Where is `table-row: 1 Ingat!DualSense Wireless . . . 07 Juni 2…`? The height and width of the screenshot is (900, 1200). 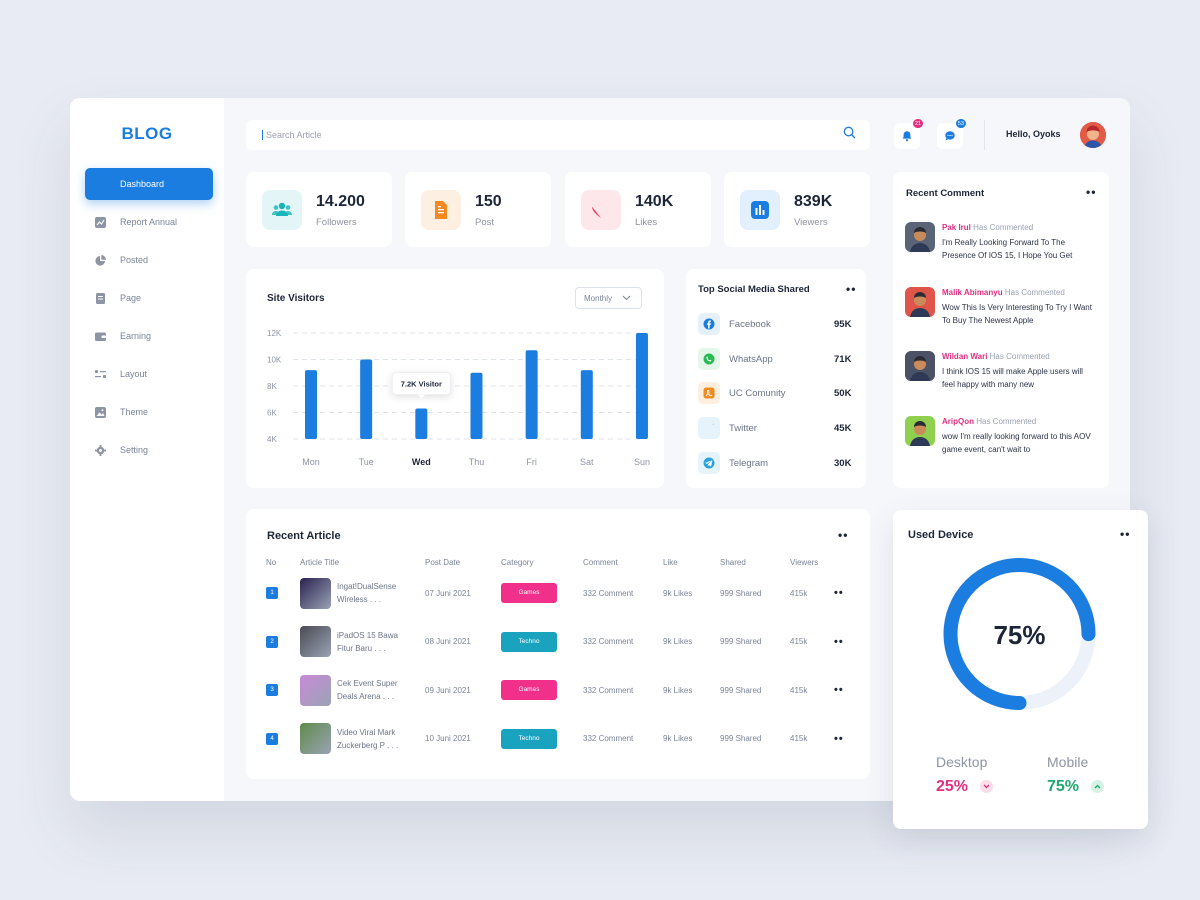 table-row: 1 Ingat!DualSense Wireless . . . 07 Juni 2… is located at coordinates (561, 593).